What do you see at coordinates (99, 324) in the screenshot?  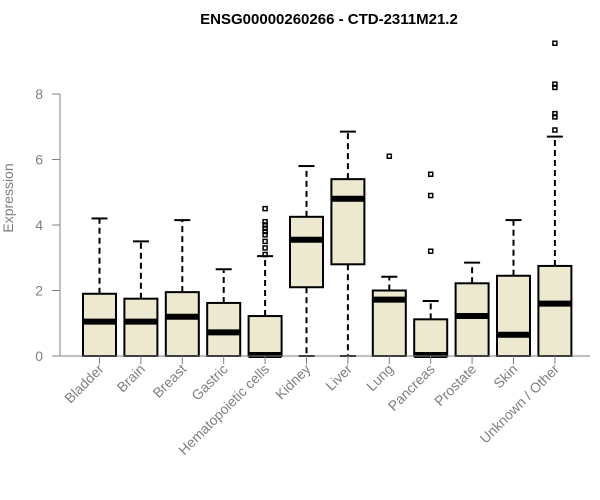 I see `iqr-box-bladder` at bounding box center [99, 324].